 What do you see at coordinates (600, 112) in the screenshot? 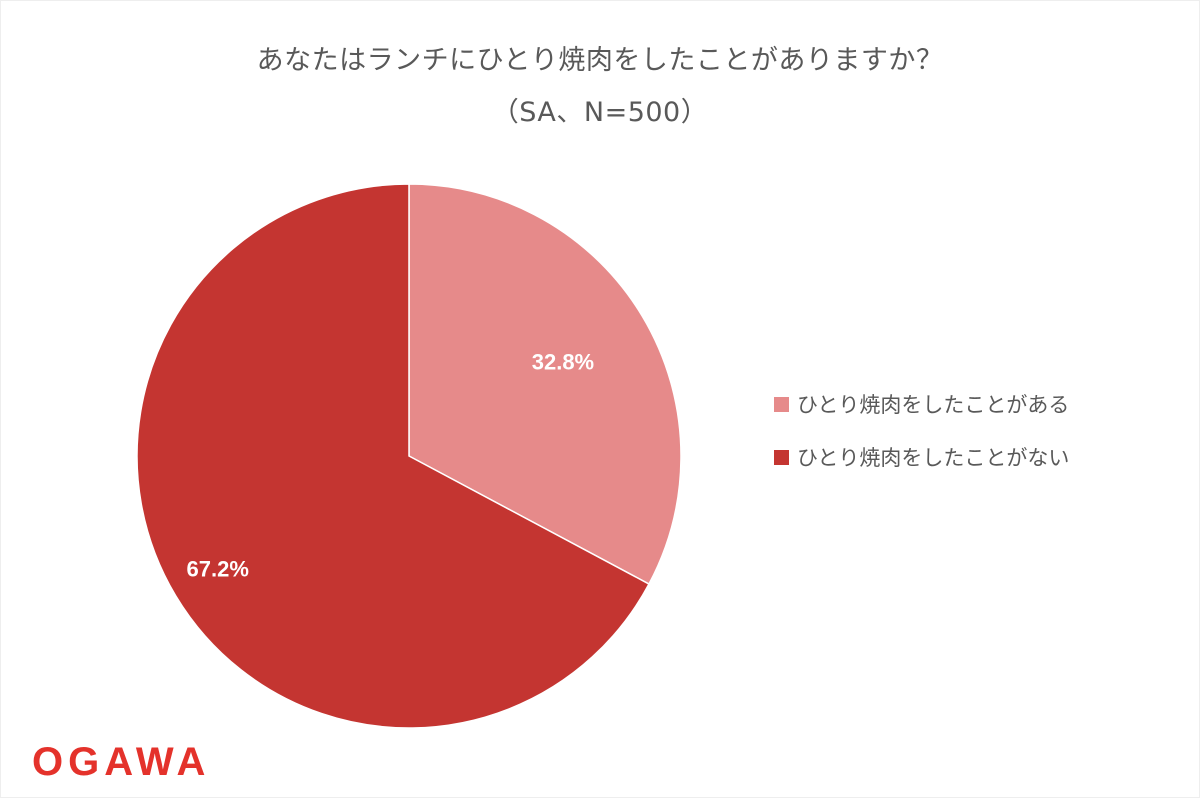
I see `chart-subtitle: （SA、N=500）` at bounding box center [600, 112].